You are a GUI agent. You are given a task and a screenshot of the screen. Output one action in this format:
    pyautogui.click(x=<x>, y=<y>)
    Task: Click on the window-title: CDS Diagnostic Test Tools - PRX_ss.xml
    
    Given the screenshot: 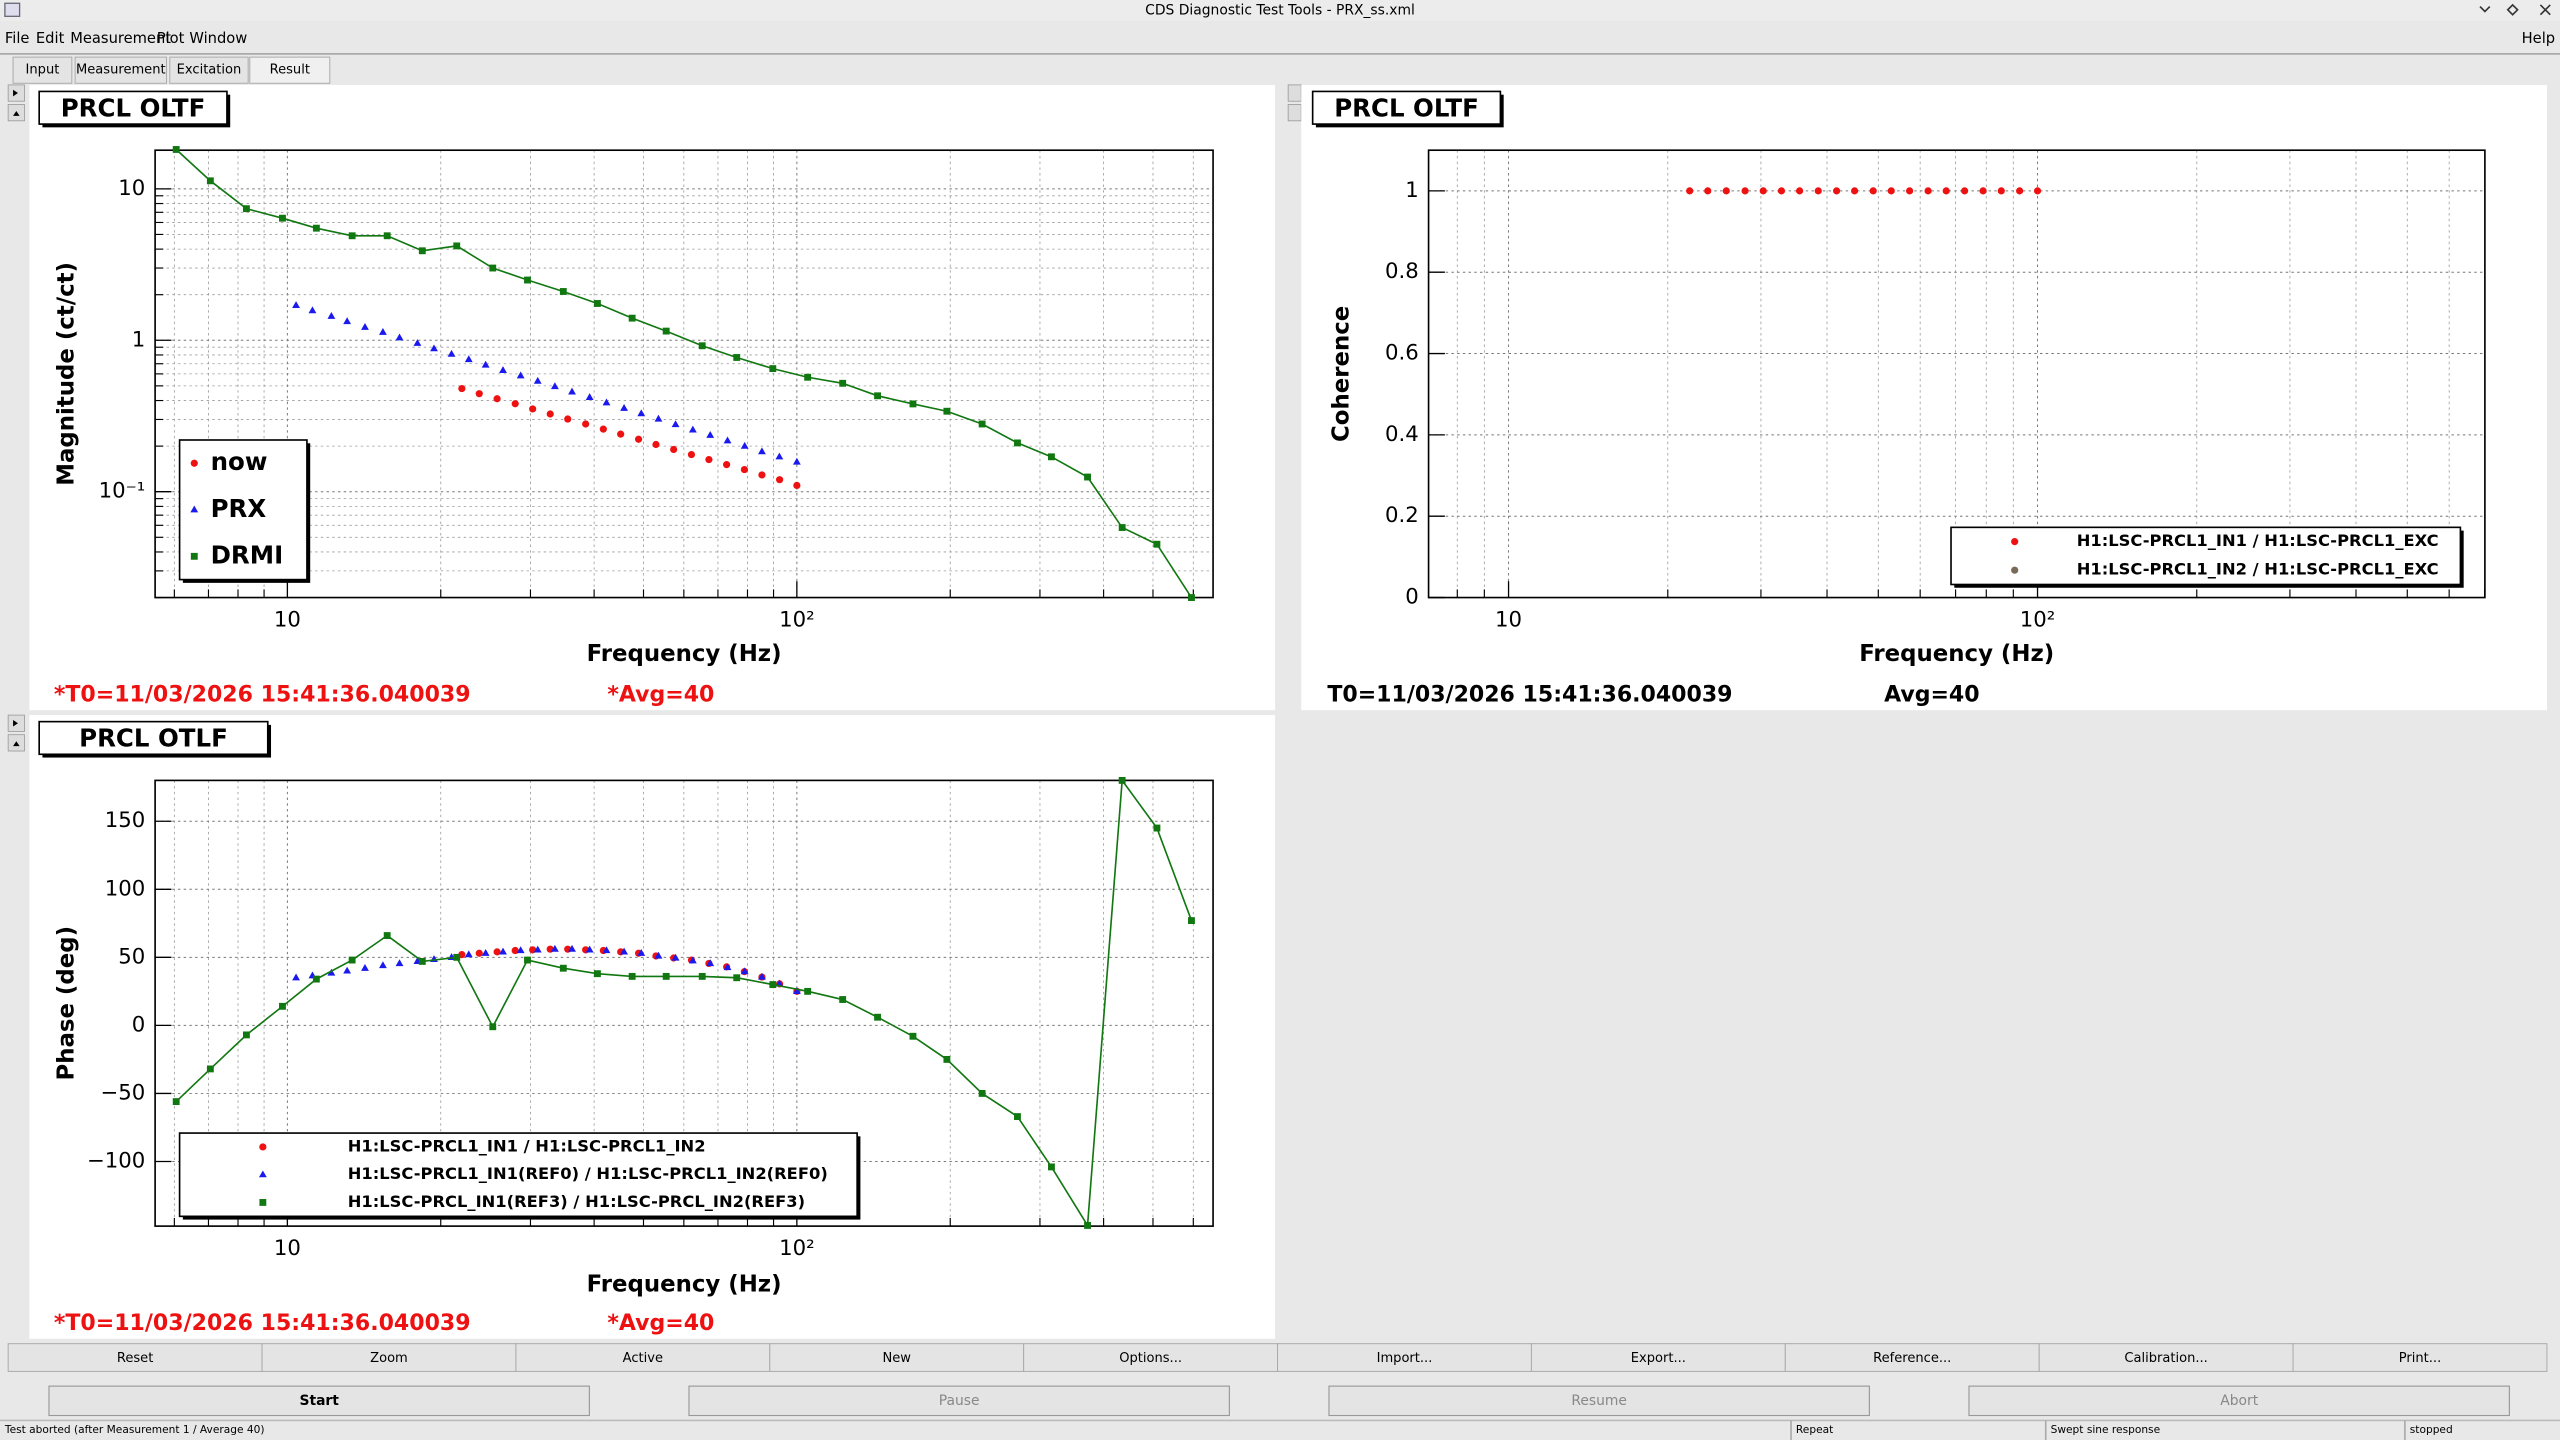 What is the action you would take?
    pyautogui.click(x=1280, y=11)
    